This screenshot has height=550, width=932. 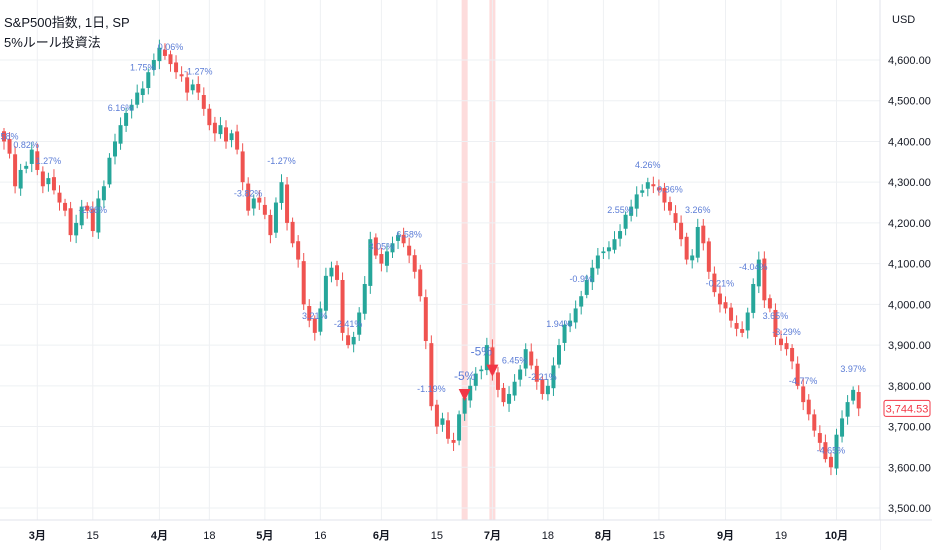 What do you see at coordinates (698, 210) in the screenshot?
I see `percent-label: 3.26%` at bounding box center [698, 210].